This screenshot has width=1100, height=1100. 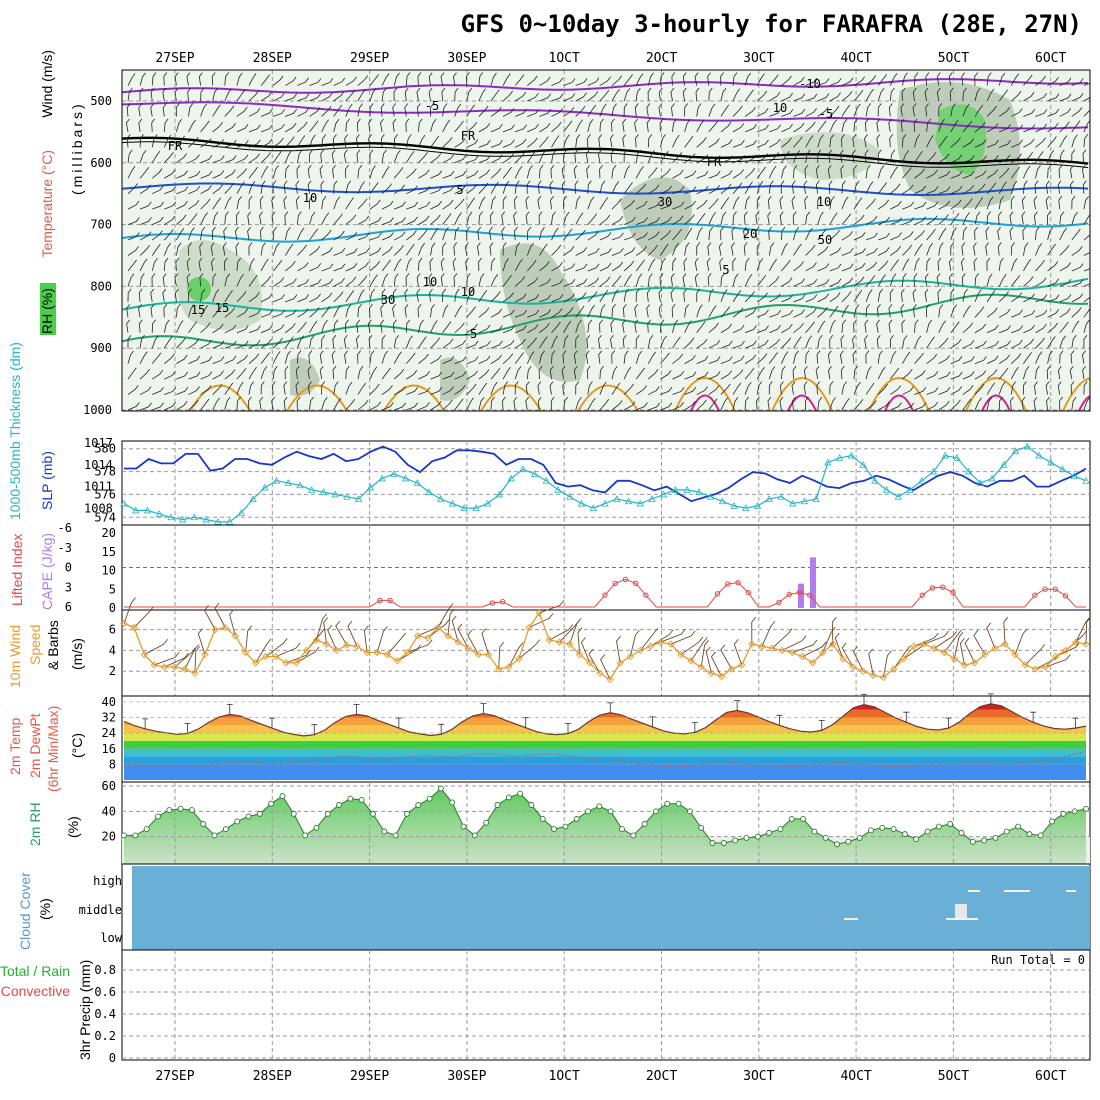 What do you see at coordinates (636, 583) in the screenshot?
I see `li-marker` at bounding box center [636, 583].